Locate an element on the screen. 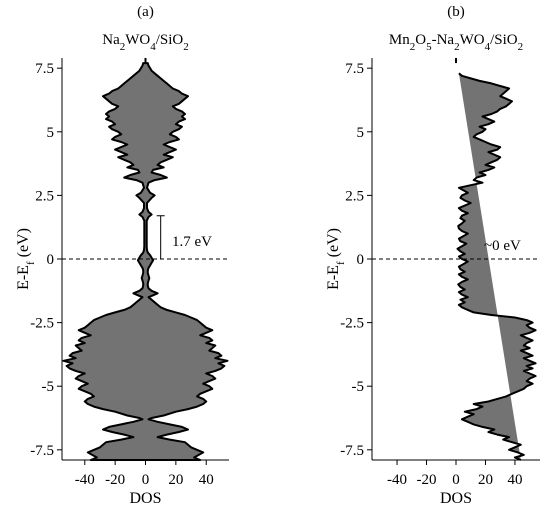  panel-title: Mn2O5-Na2WO4/SiO2 is located at coordinates (456, 42).